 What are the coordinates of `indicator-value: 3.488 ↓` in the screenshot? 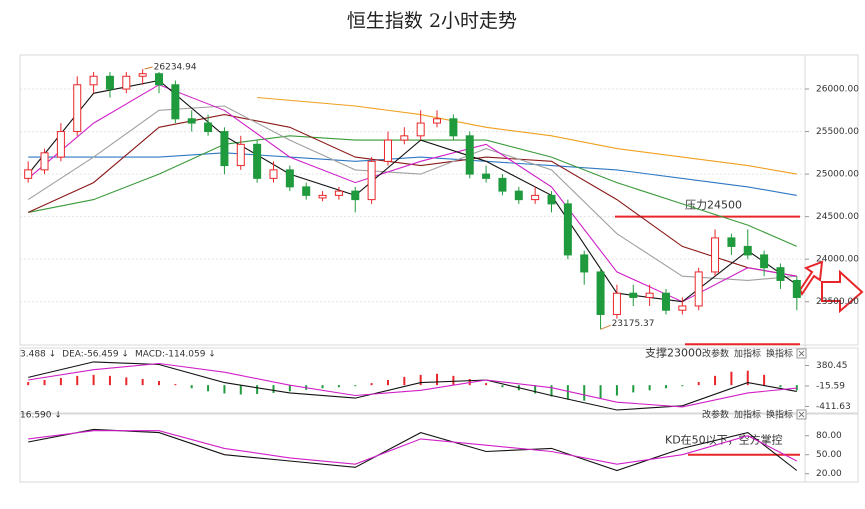 It's located at (38, 355).